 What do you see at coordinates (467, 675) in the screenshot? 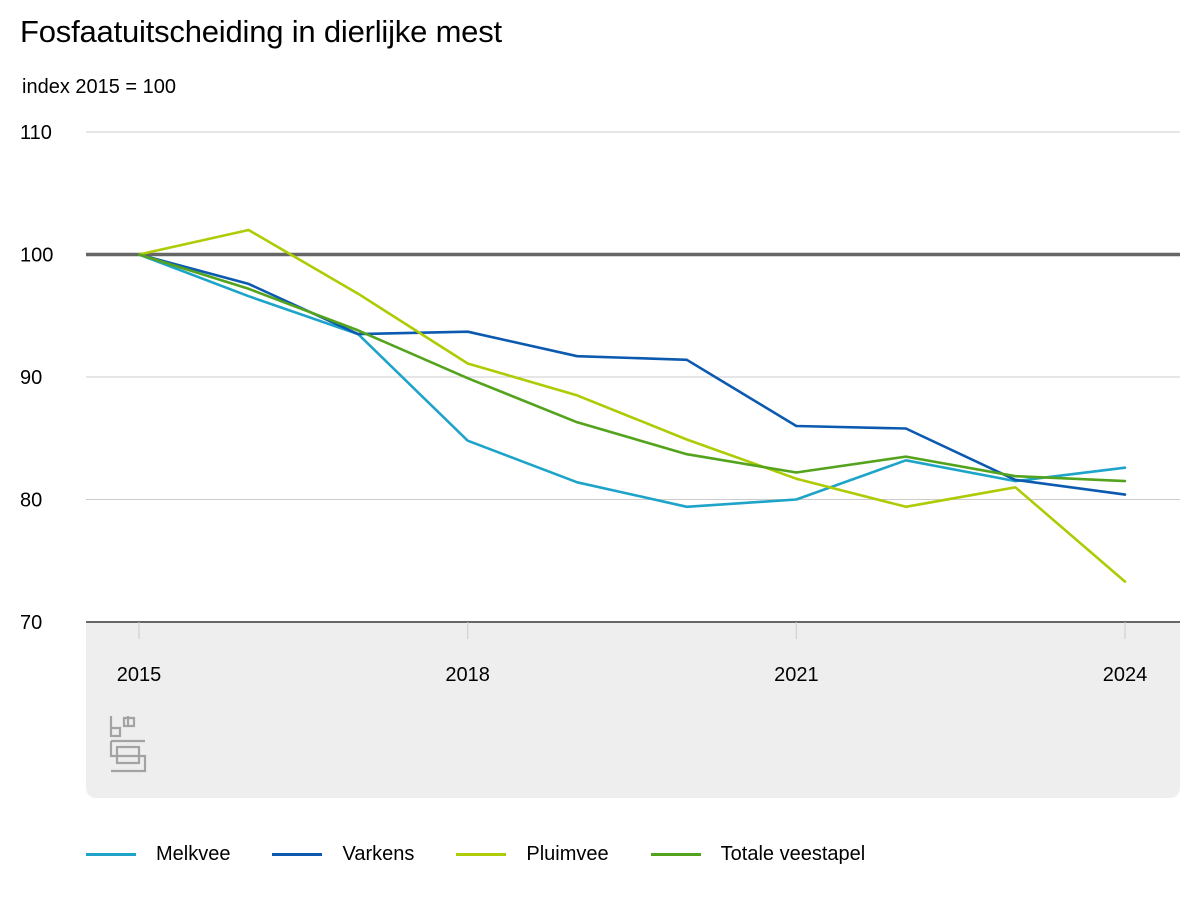
I see `x-tick-label: 2018` at bounding box center [467, 675].